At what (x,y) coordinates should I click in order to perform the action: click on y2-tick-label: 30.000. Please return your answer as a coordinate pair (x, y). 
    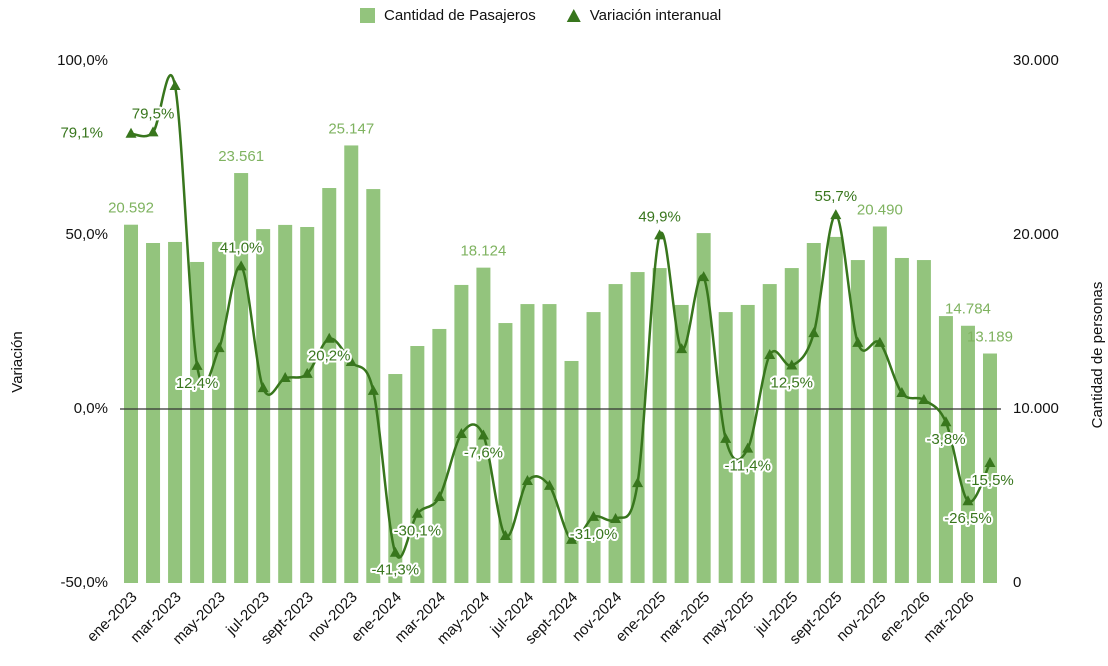
    Looking at the image, I should click on (1036, 60).